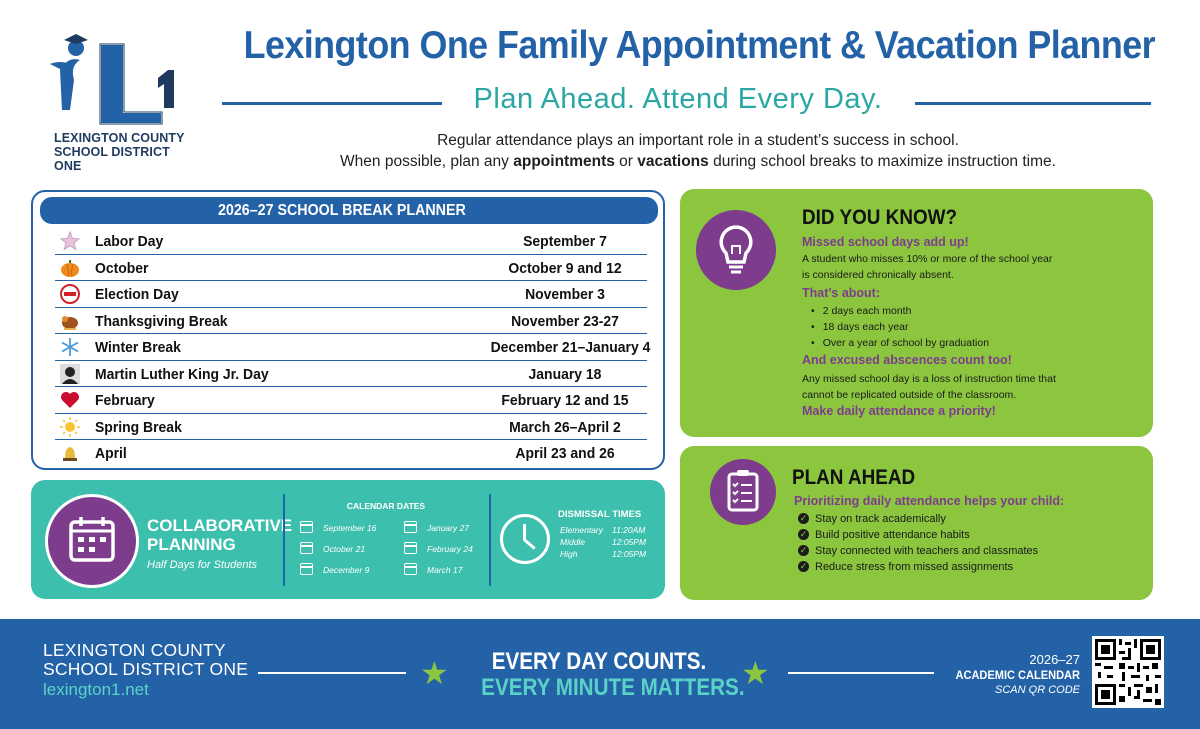 This screenshot has width=1200, height=729. Describe the element at coordinates (860, 327) in the screenshot. I see `know-bullet: 18 days each year` at that location.